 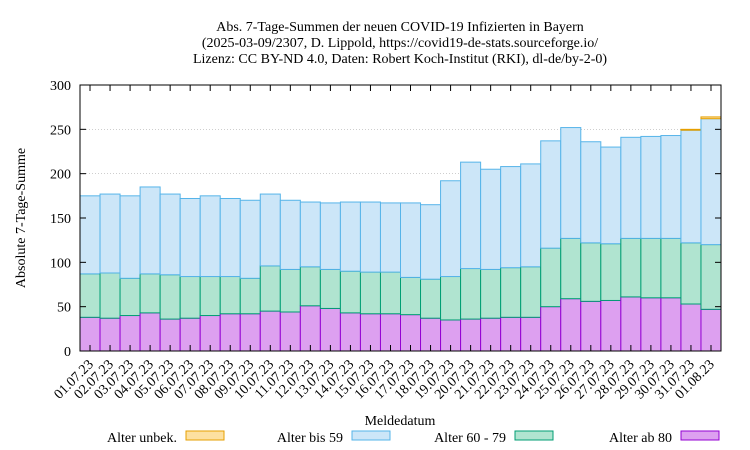 What do you see at coordinates (21, 218) in the screenshot?
I see `y-axis-label: Absolute 7-Tage-Summe` at bounding box center [21, 218].